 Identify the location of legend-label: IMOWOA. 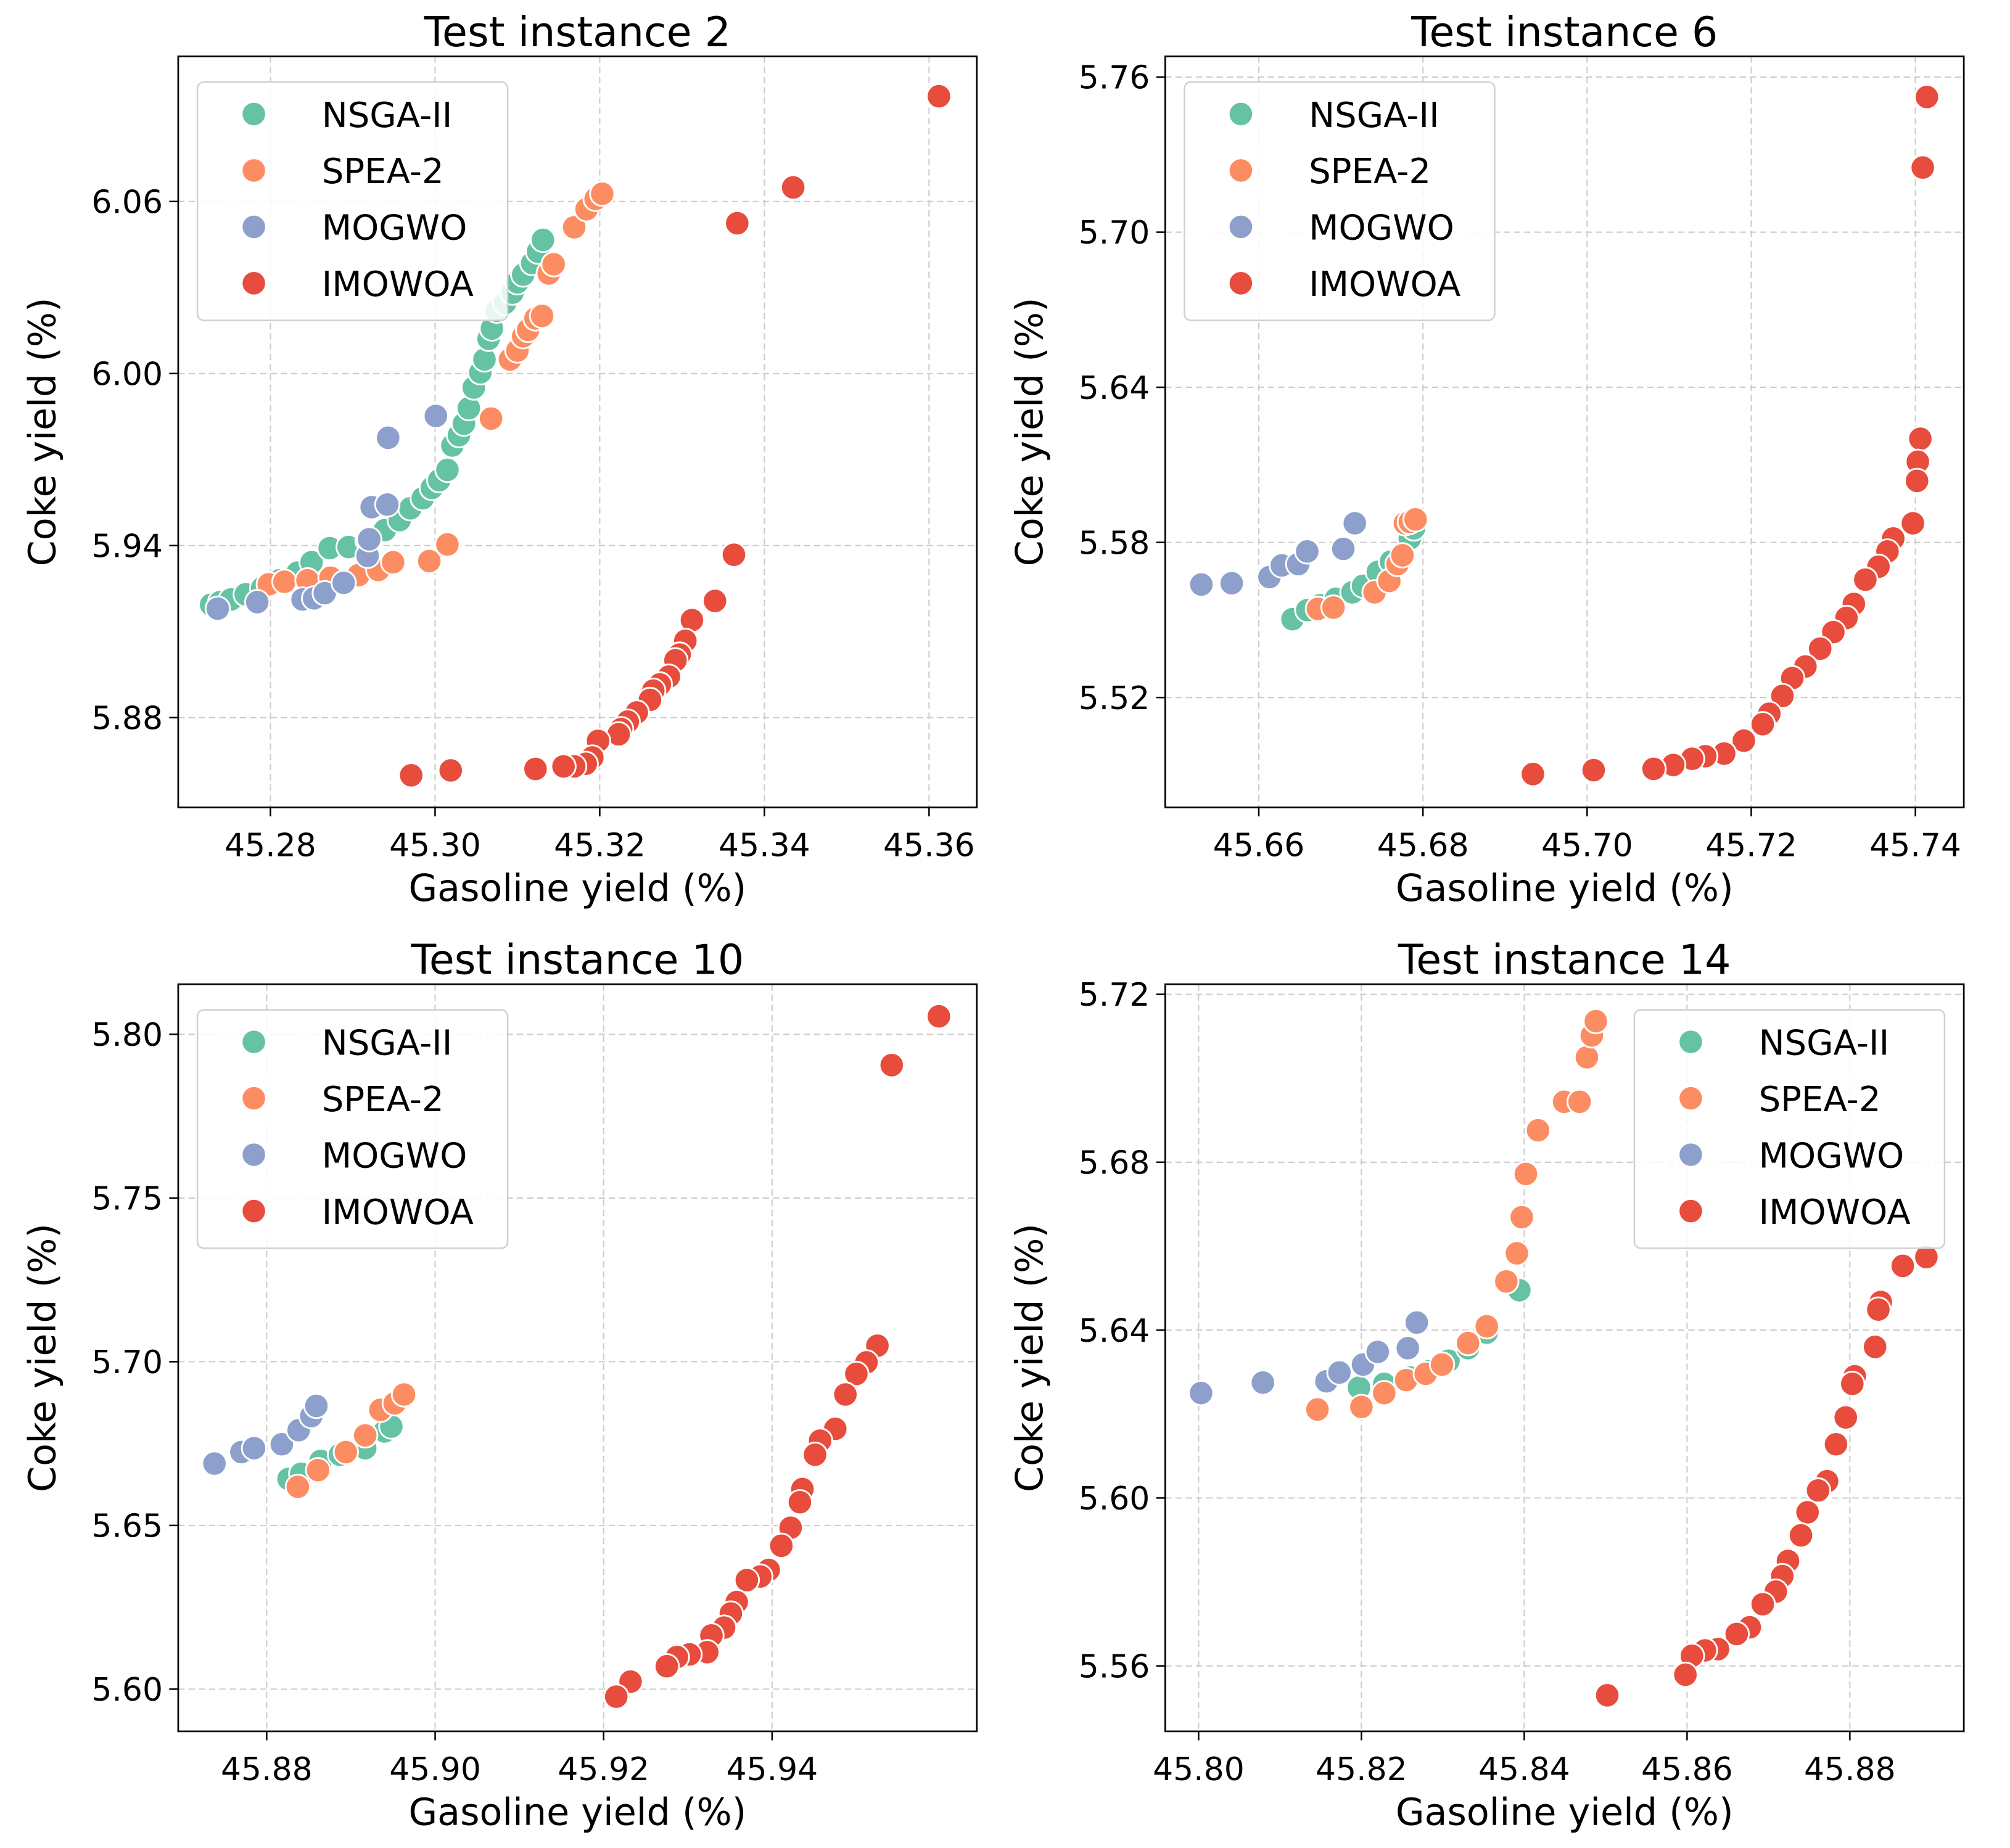
(398, 1213).